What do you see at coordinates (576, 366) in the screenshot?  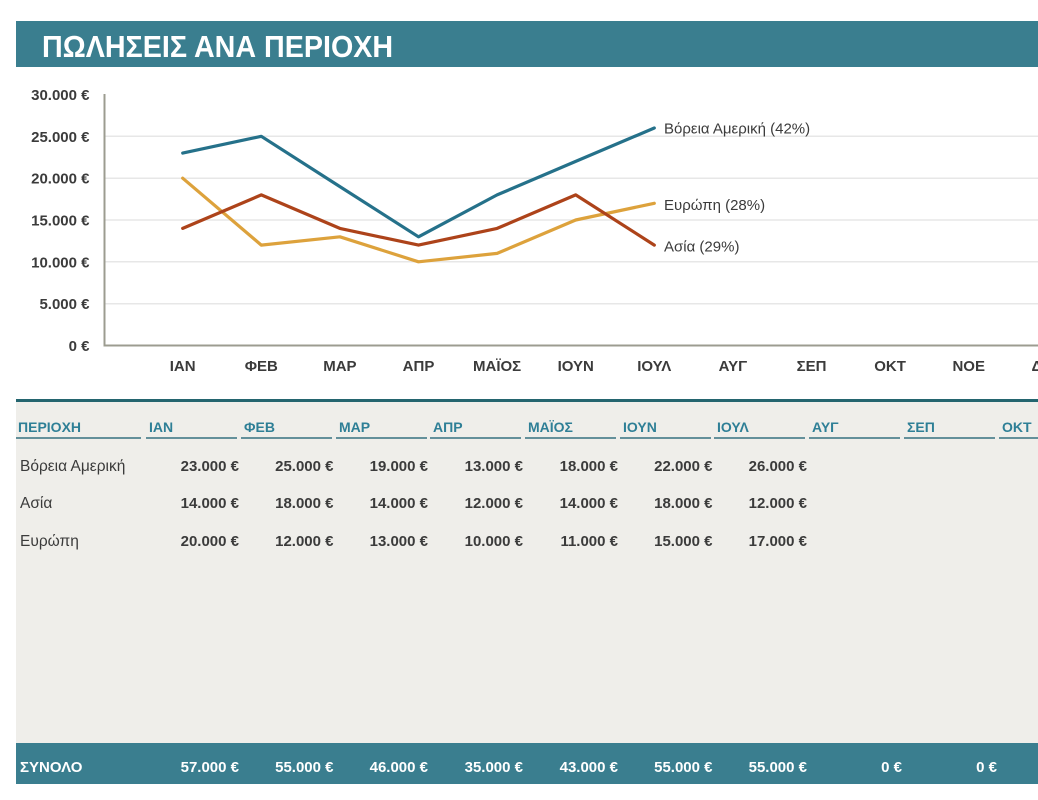 I see `svg-text: ΙΟΥΝ` at bounding box center [576, 366].